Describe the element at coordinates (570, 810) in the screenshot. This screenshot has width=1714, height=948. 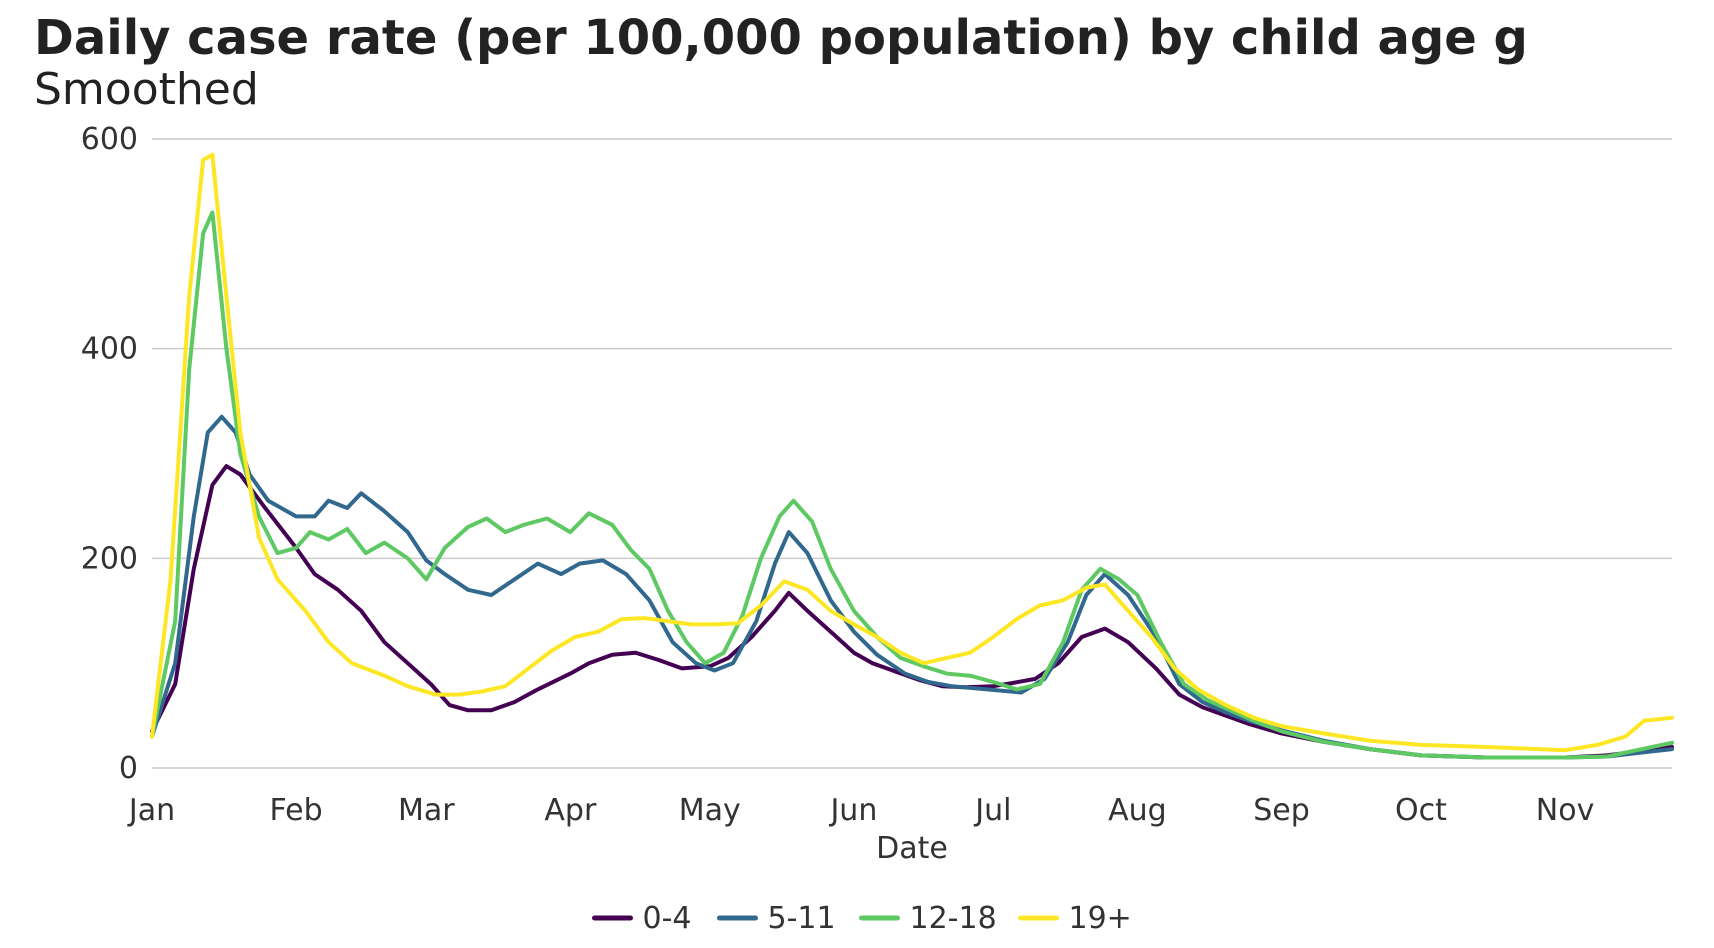
I see `x-tick-label: Apr` at that location.